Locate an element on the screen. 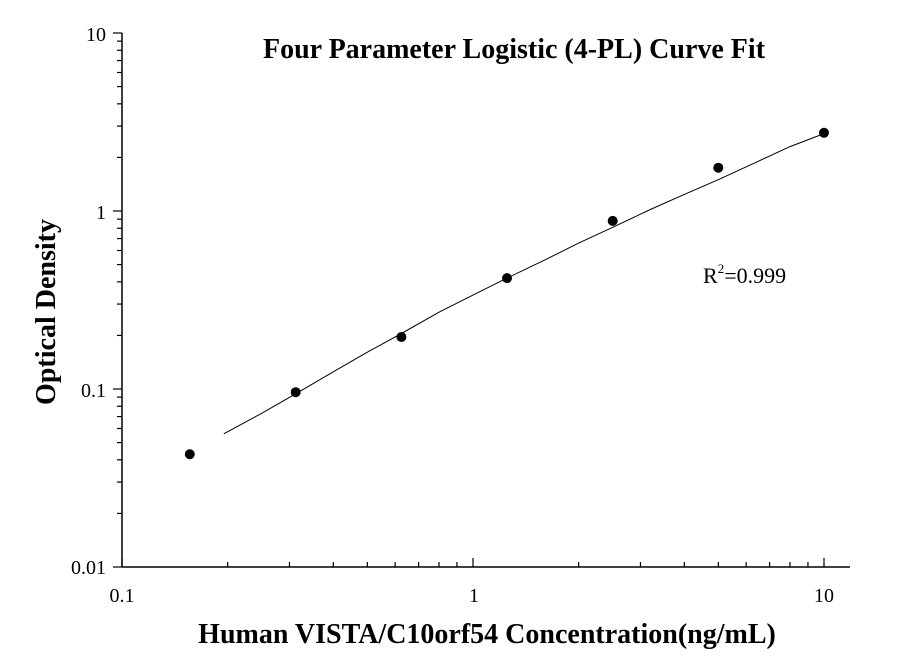  y-tick-label: 0.01 is located at coordinates (88, 568).